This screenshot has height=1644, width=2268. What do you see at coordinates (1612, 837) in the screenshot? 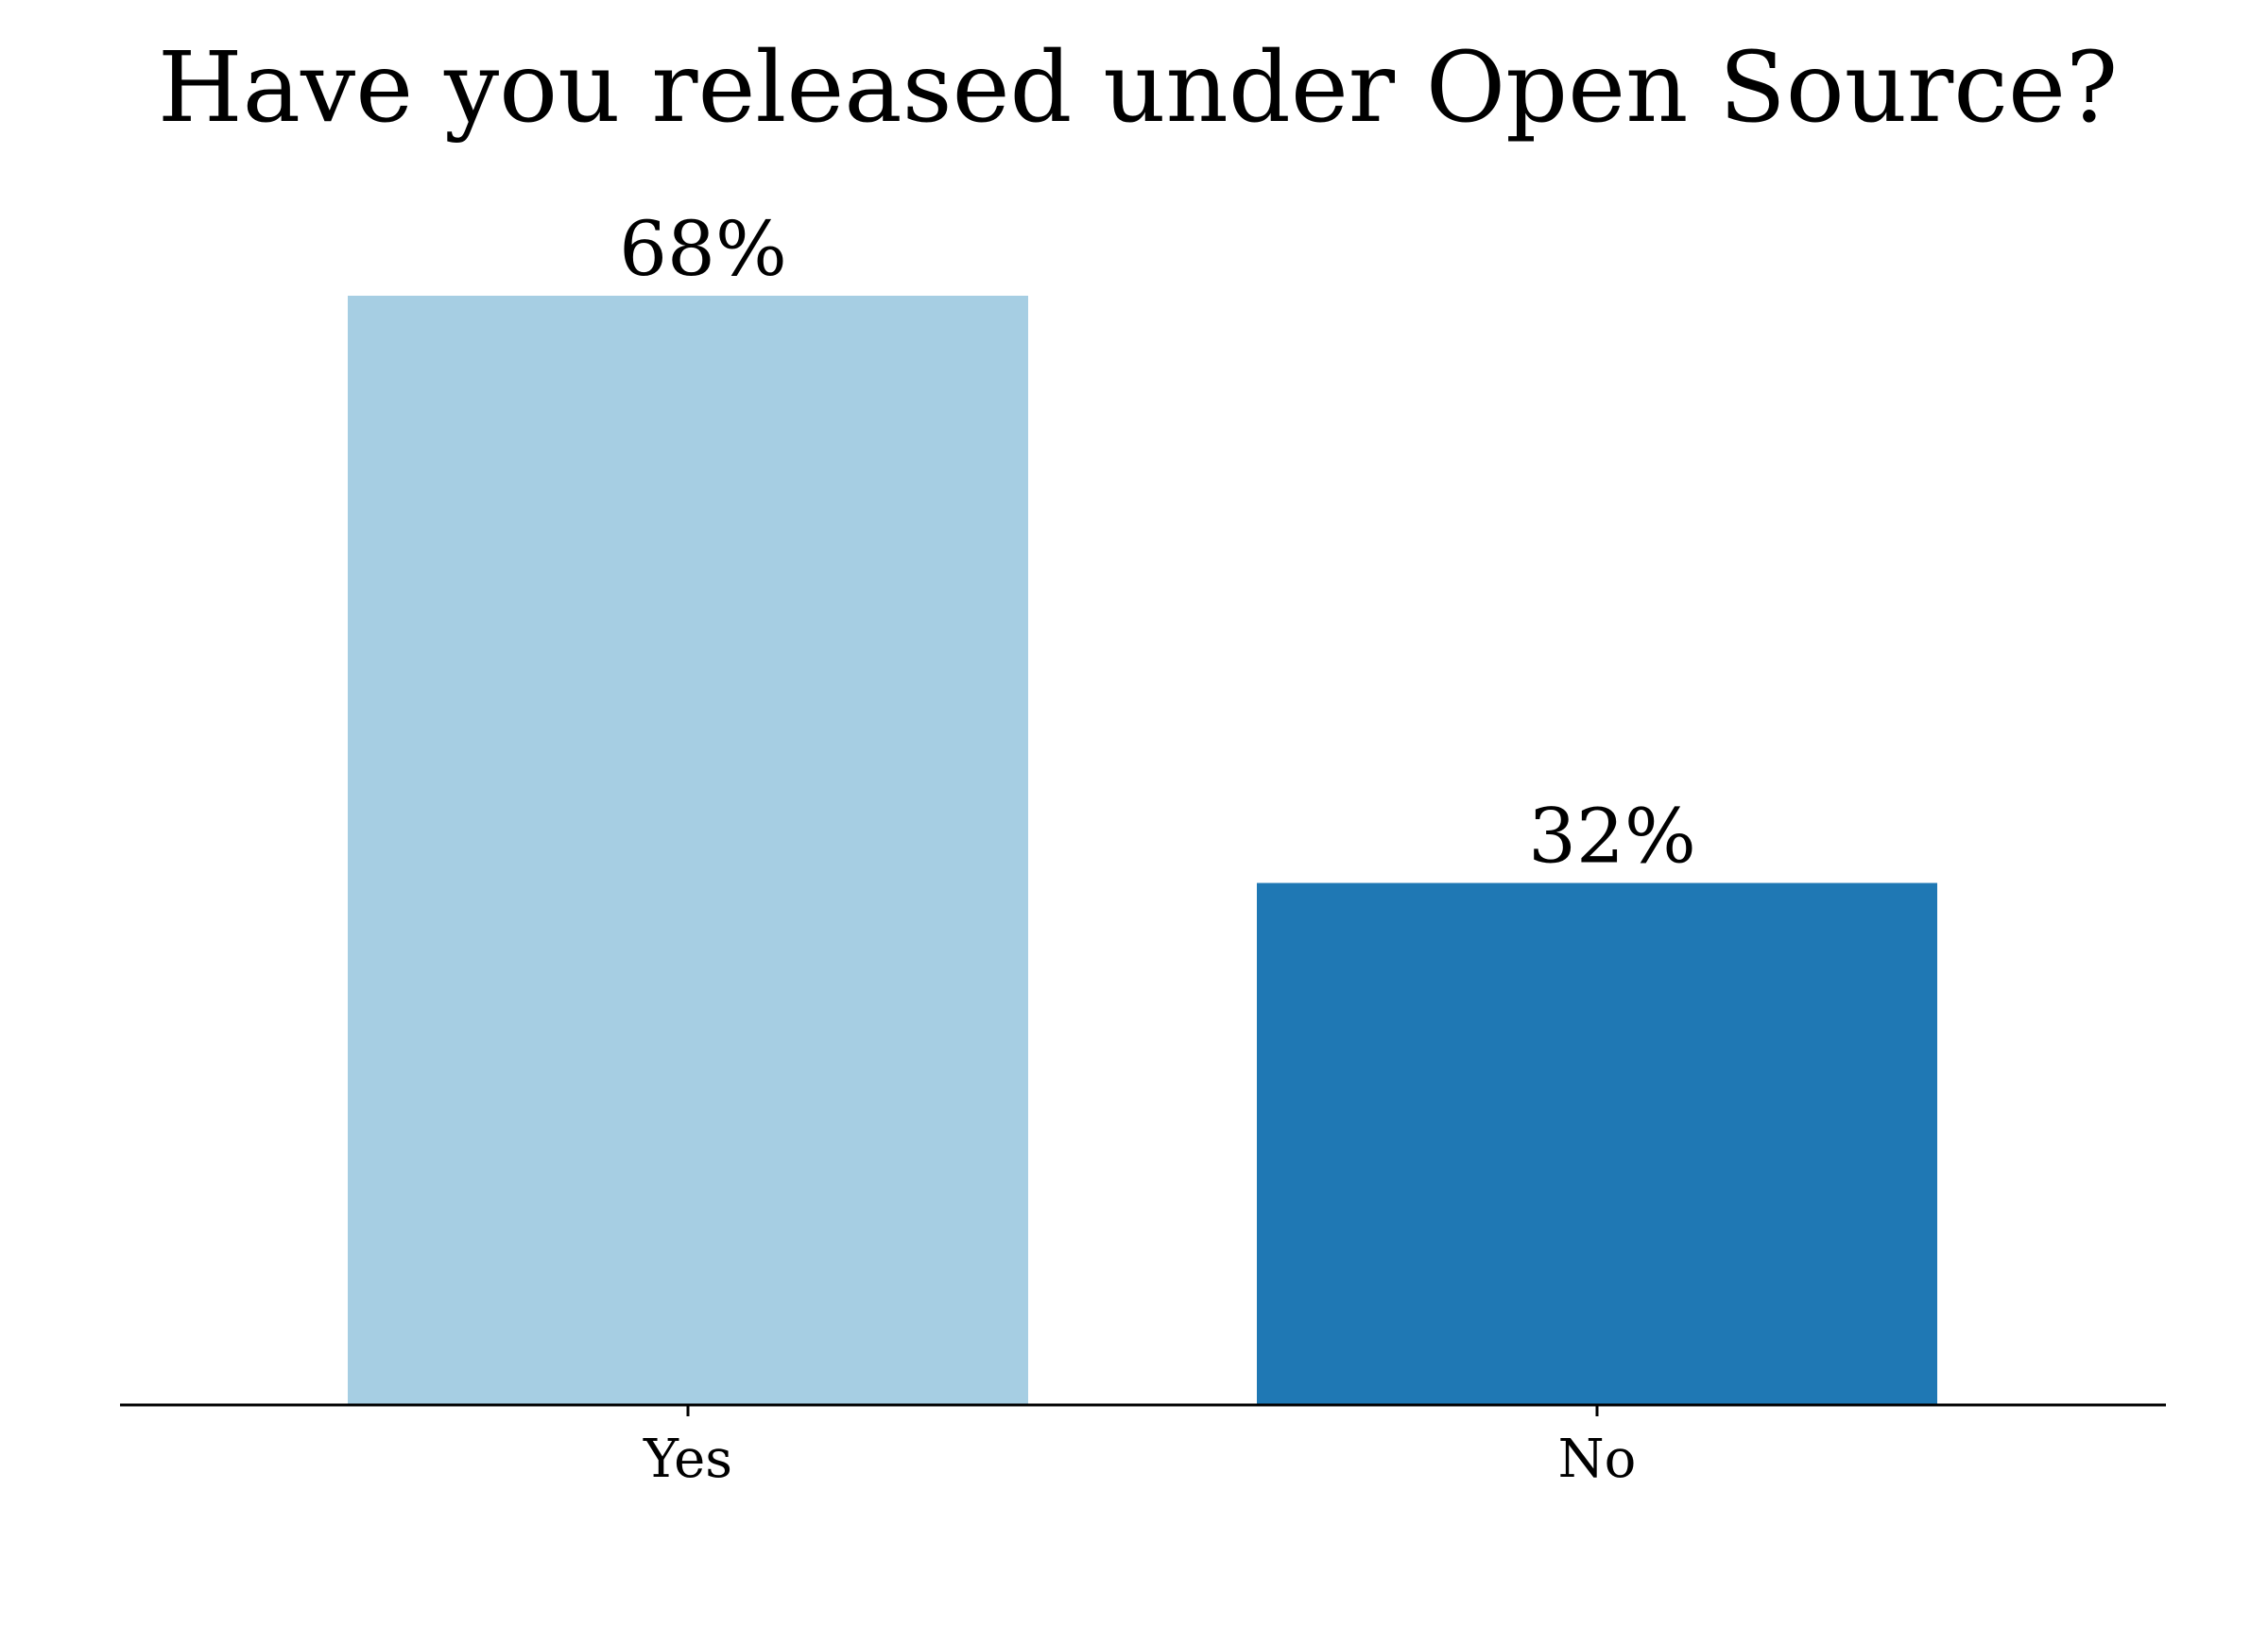
I see `value-label-no: 32%` at bounding box center [1612, 837].